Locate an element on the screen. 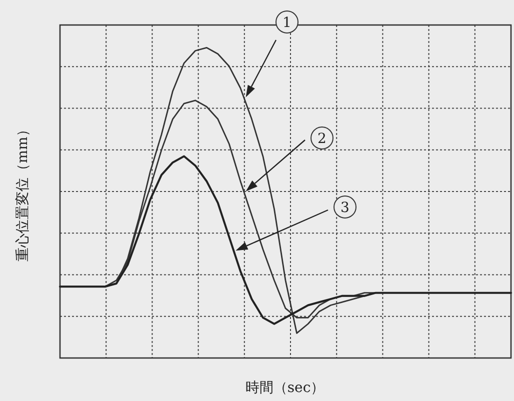  x-axis-title: 時間（sec） is located at coordinates (285, 388).